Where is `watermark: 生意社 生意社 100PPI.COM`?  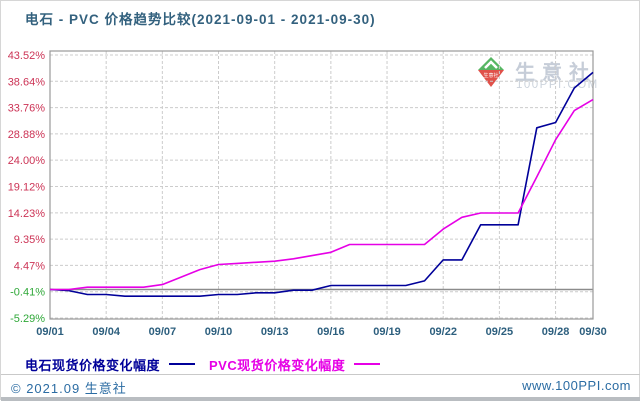 watermark: 生意社 生意社 100PPI.COM is located at coordinates (558, 77).